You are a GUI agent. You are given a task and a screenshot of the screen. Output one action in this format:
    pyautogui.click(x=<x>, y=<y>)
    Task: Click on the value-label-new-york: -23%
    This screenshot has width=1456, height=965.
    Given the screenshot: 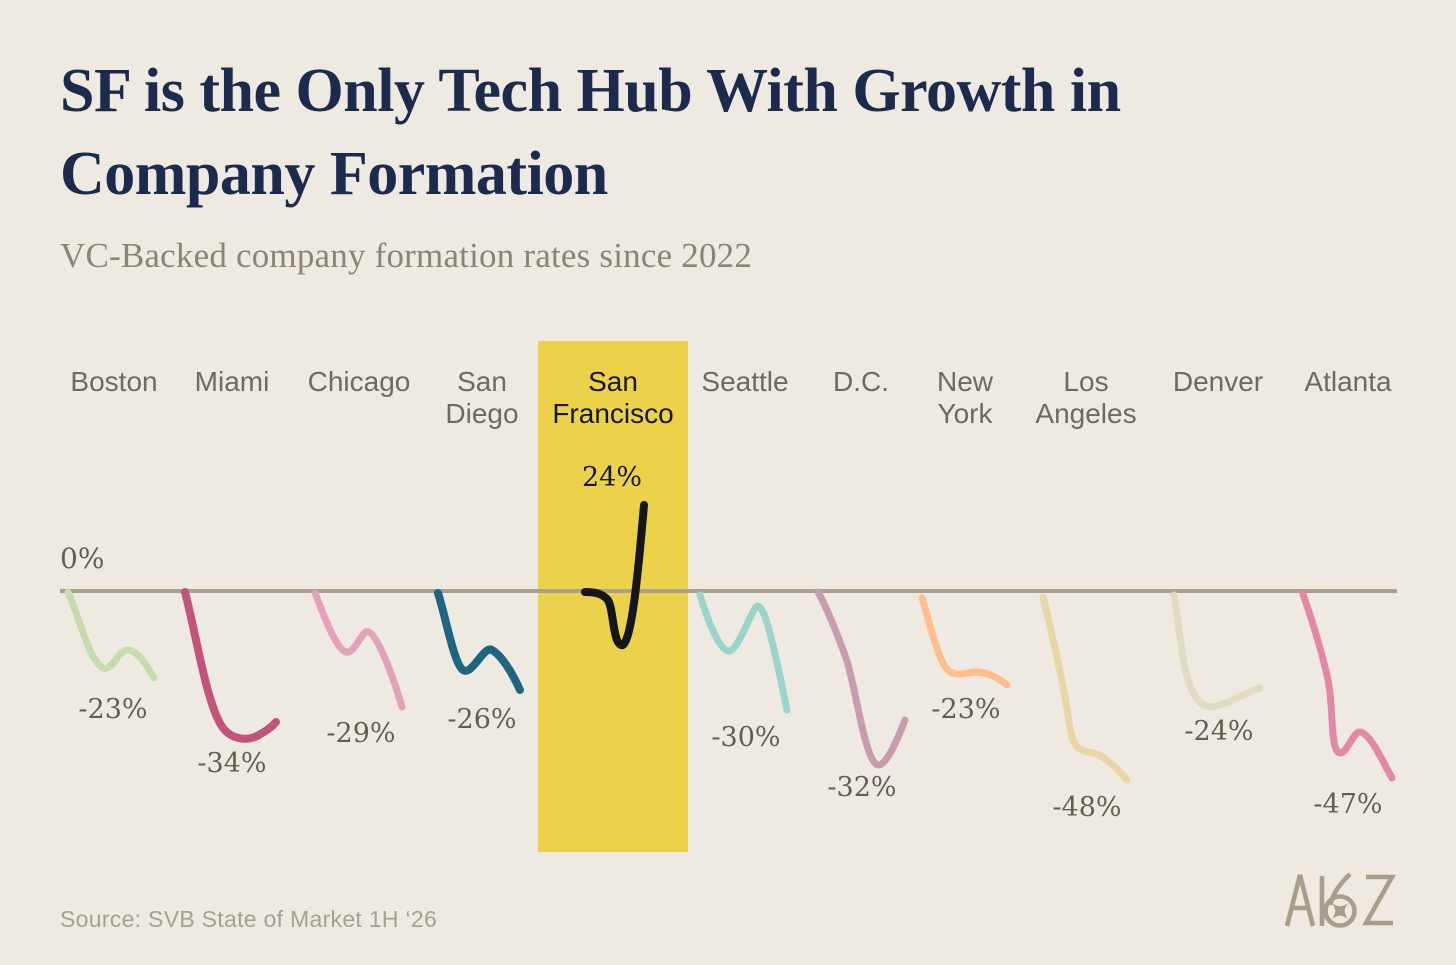 What is the action you would take?
    pyautogui.click(x=966, y=709)
    